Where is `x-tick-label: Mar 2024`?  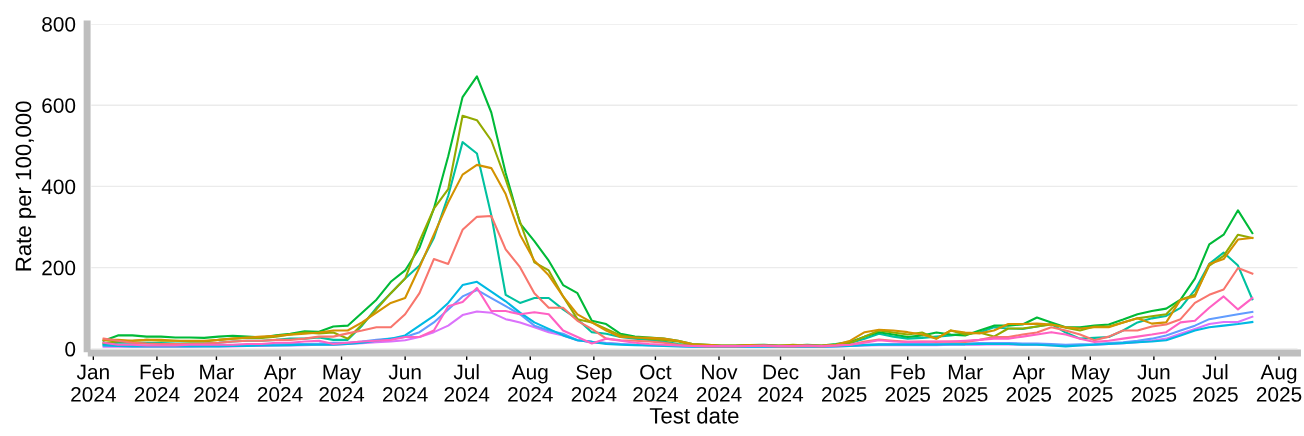 x-tick-label: Mar 2024 is located at coordinates (216, 383).